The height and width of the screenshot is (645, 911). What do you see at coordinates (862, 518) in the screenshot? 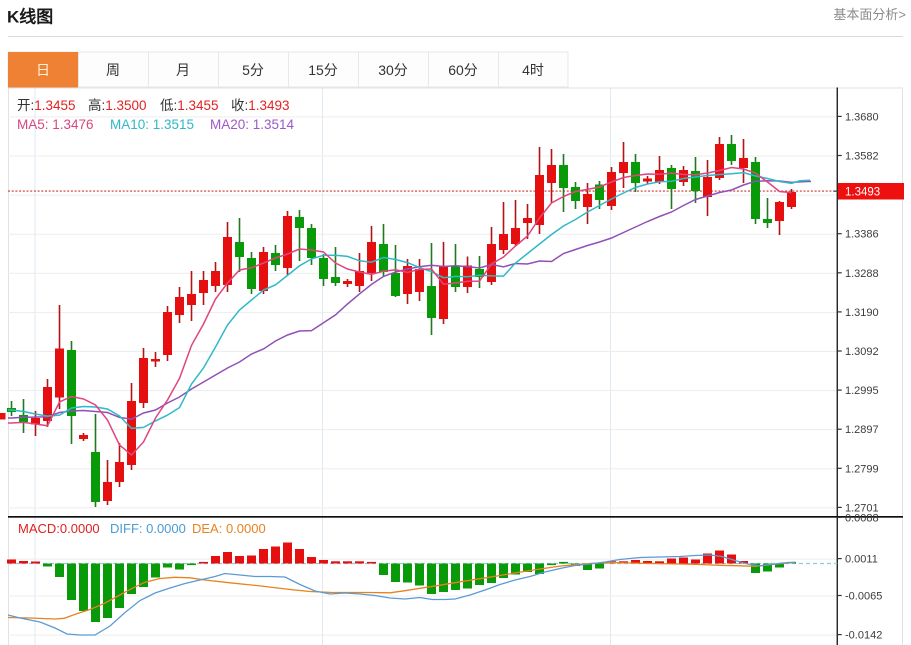
I see `svg-text: 0.0088` at bounding box center [862, 518].